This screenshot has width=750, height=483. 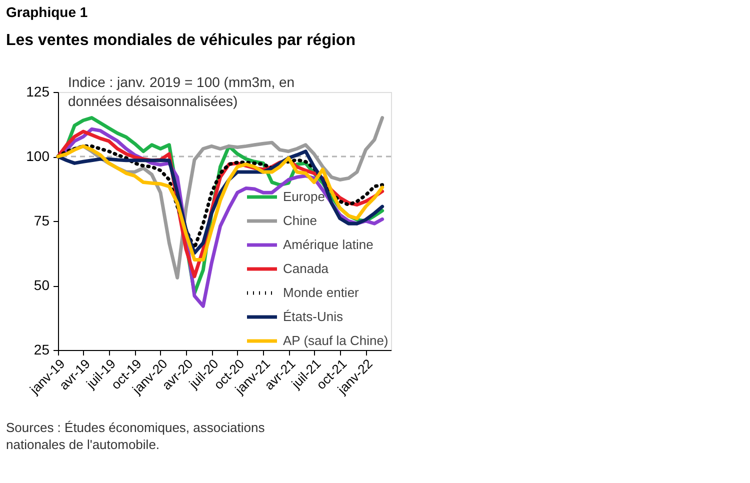 I want to click on legend-label: Europe, so click(x=304, y=196).